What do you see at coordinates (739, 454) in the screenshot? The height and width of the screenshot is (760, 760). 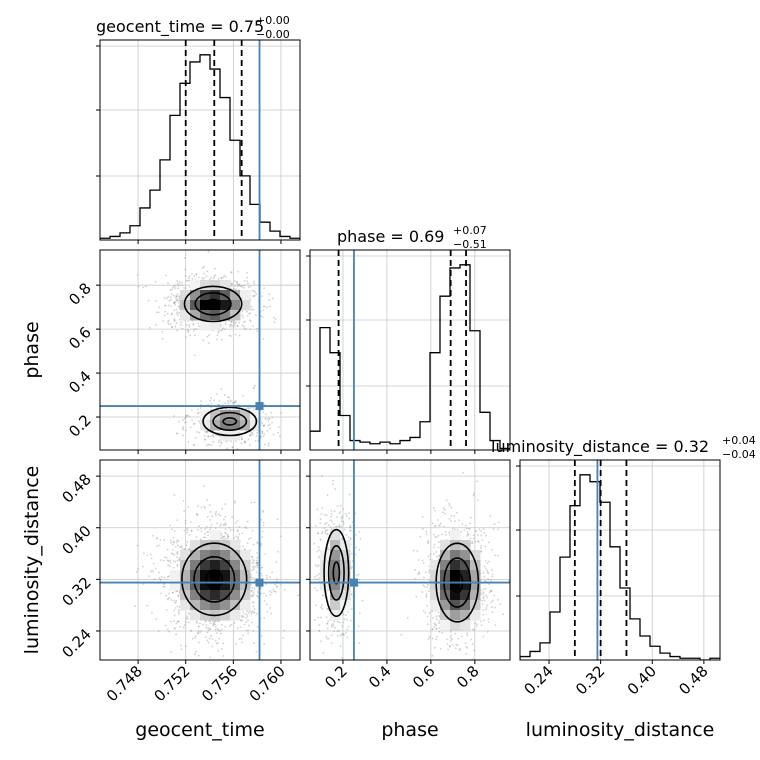 I see `title-luminosity-distance-sub: −0.04` at bounding box center [739, 454].